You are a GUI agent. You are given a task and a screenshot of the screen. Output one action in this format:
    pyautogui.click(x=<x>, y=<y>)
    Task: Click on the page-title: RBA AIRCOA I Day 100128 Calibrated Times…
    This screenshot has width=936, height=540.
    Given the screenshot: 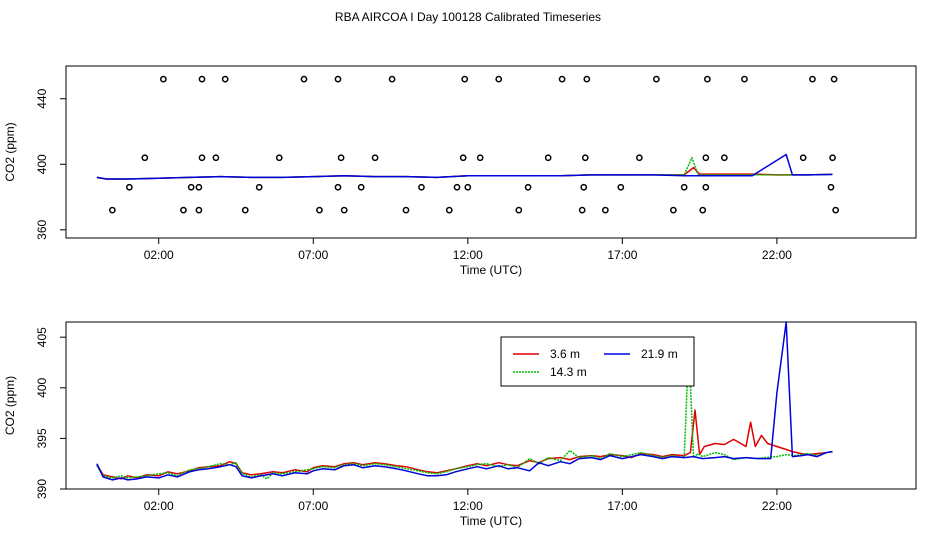 What is the action you would take?
    pyautogui.click(x=468, y=17)
    